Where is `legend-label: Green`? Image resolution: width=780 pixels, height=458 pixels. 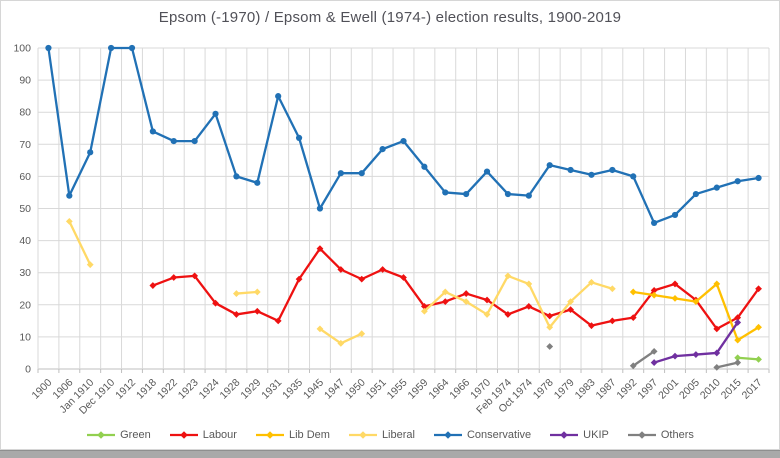
legend-label: Green is located at coordinates (135, 435).